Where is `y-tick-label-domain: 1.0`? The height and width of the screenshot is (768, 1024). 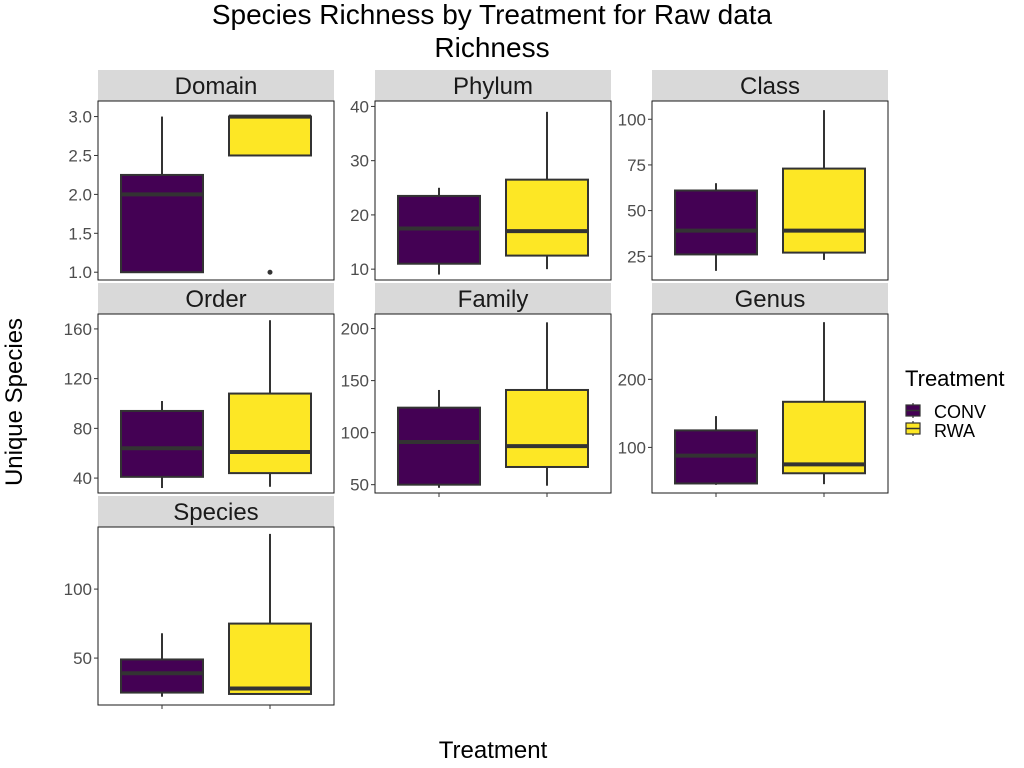 y-tick-label-domain: 1.0 is located at coordinates (80, 272).